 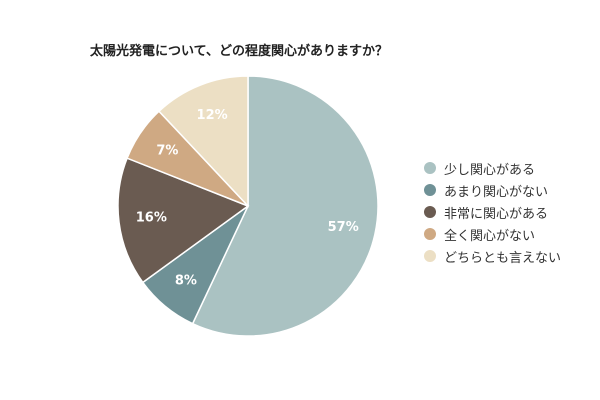 What do you see at coordinates (167, 151) in the screenshot?
I see `slice-value-label-3: 7%` at bounding box center [167, 151].